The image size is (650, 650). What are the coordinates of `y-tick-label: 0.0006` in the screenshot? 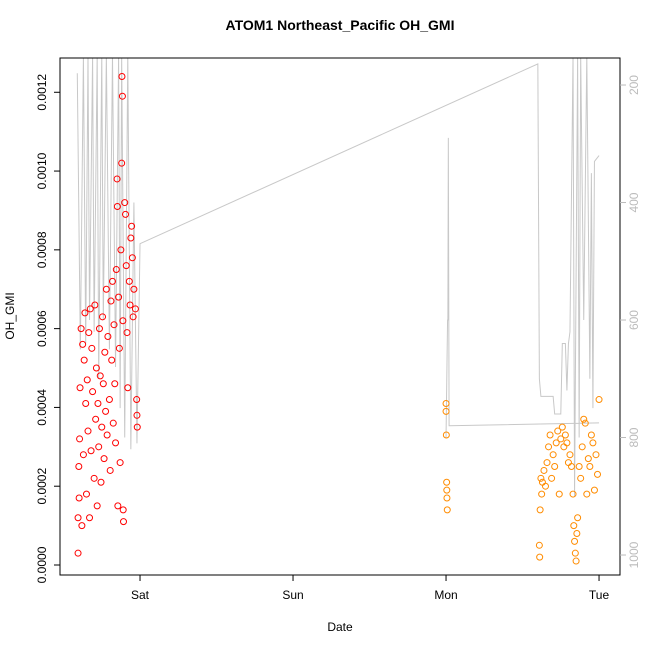 It's located at (42, 328).